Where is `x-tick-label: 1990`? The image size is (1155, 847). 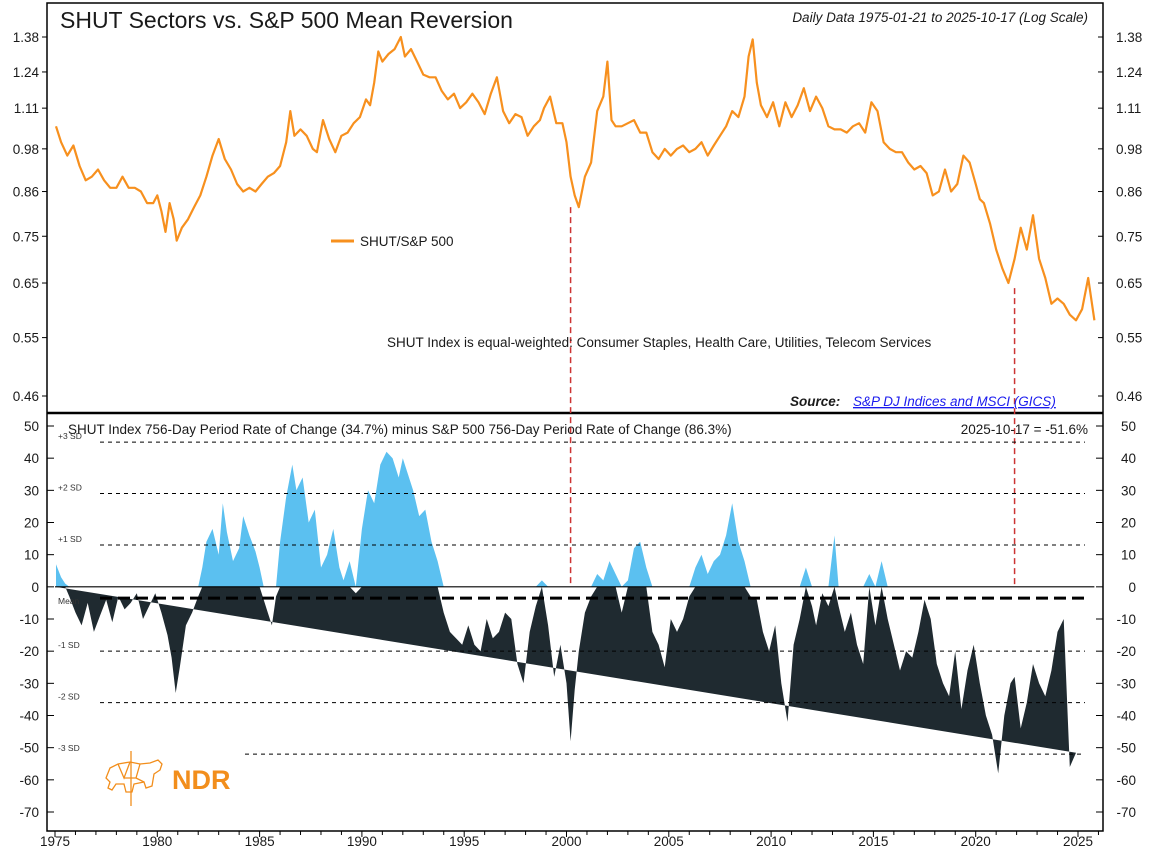 x-tick-label: 1990 is located at coordinates (362, 840).